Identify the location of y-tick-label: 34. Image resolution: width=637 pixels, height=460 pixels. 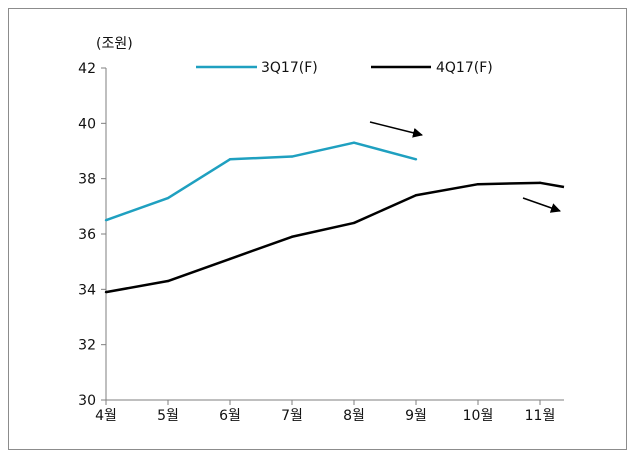
(87, 290).